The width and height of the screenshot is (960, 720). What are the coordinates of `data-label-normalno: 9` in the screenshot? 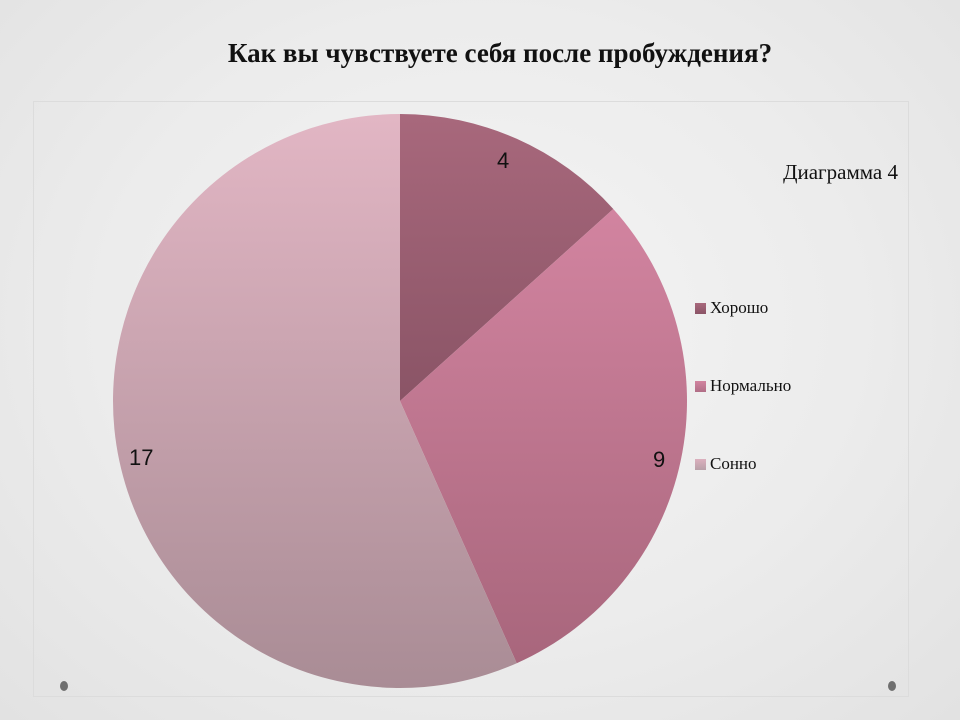 It's located at (659, 459).